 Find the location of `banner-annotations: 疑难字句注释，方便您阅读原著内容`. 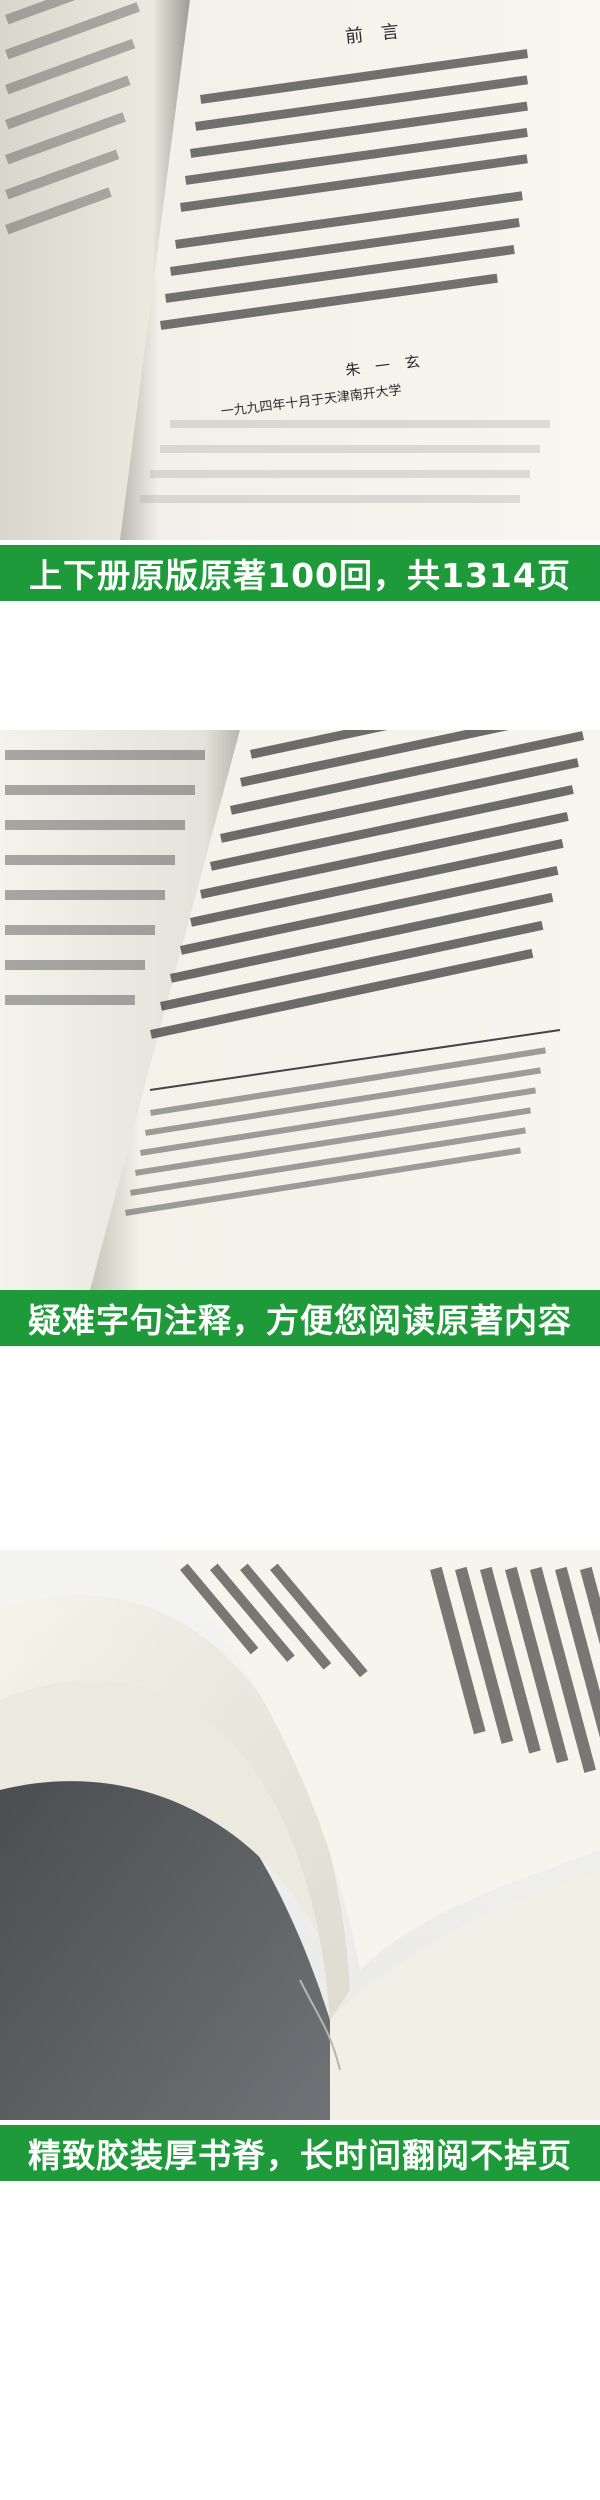

banner-annotations: 疑难字句注释，方便您阅读原著内容 is located at coordinates (300, 1318).